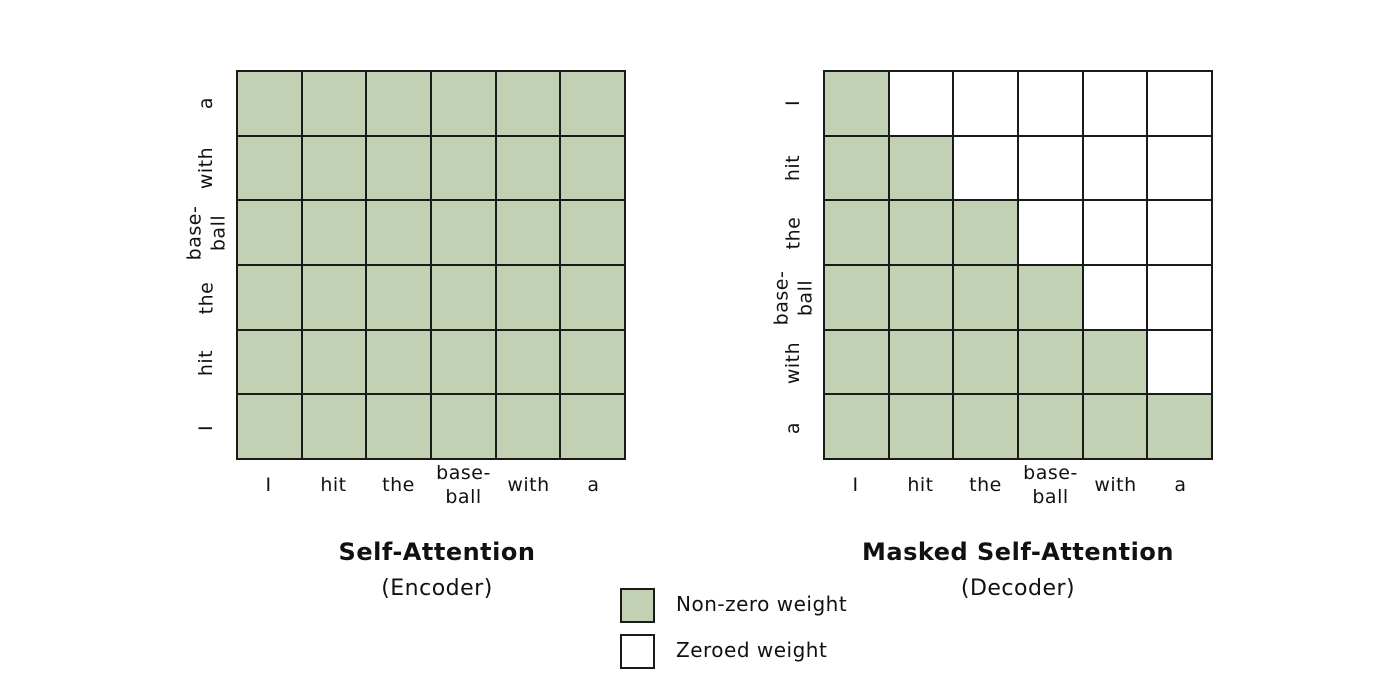 The width and height of the screenshot is (1400, 700). What do you see at coordinates (637, 605) in the screenshot?
I see `legend-nonzero-swatch` at bounding box center [637, 605].